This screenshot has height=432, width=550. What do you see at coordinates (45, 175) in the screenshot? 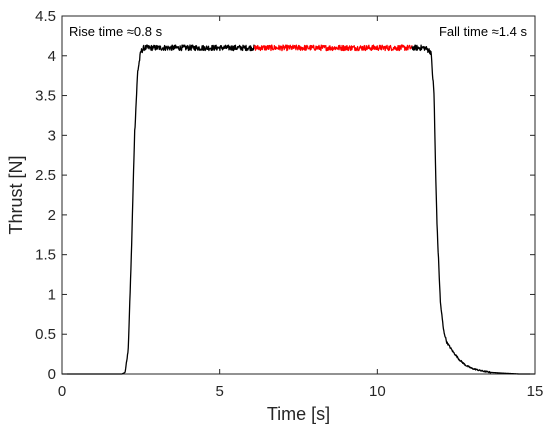
I see `y-tick-label: 2.5` at bounding box center [45, 175].